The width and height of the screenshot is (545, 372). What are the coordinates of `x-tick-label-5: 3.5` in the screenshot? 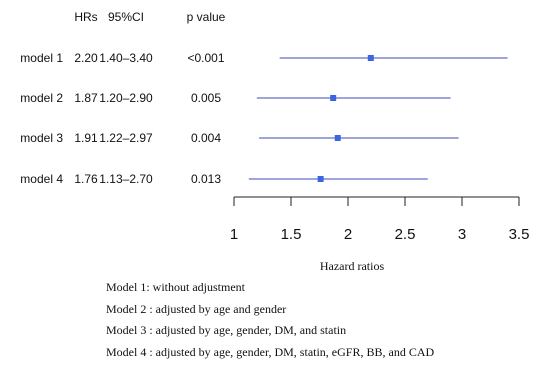 It's located at (519, 234).